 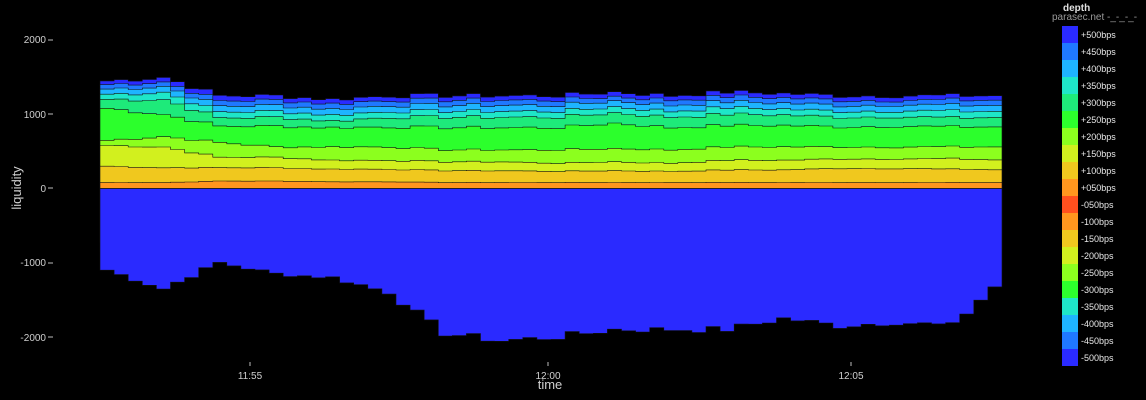 What do you see at coordinates (1098, 52) in the screenshot?
I see `legend-label: +450bps` at bounding box center [1098, 52].